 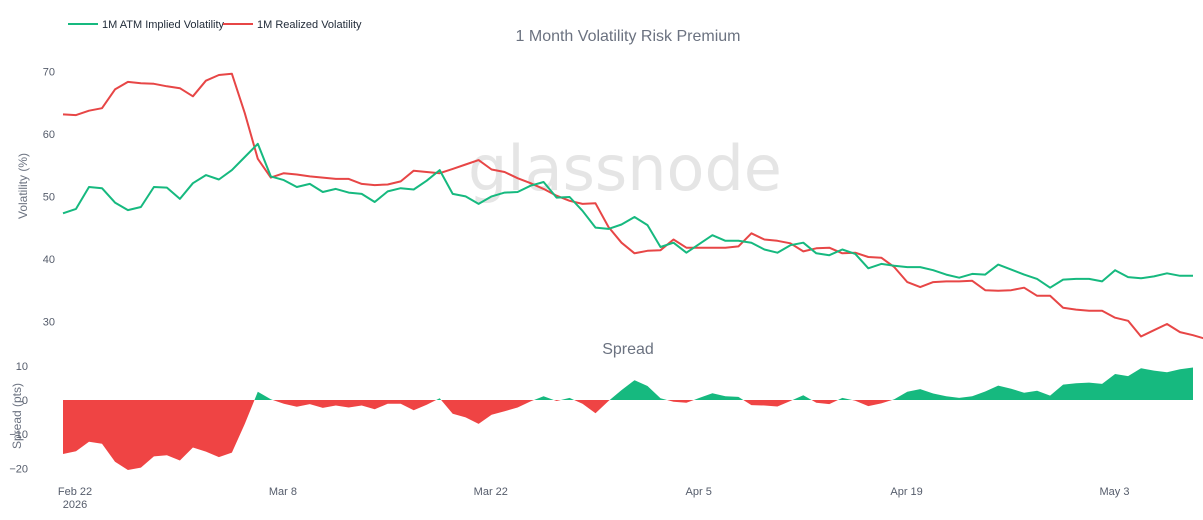 What do you see at coordinates (23, 186) in the screenshot?
I see `volatility-axis-title: Volatility (%)` at bounding box center [23, 186].